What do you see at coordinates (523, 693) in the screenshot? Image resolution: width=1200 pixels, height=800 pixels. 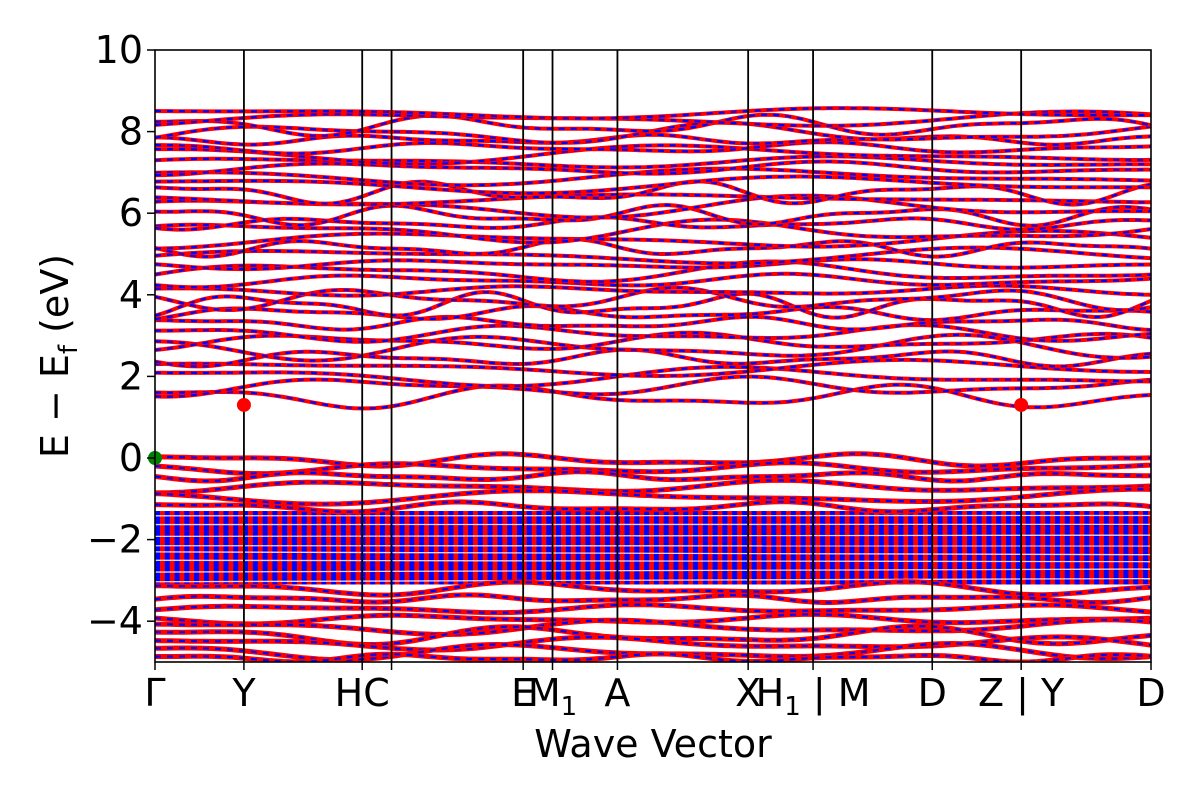 I see `x-tick-label: E` at bounding box center [523, 693].